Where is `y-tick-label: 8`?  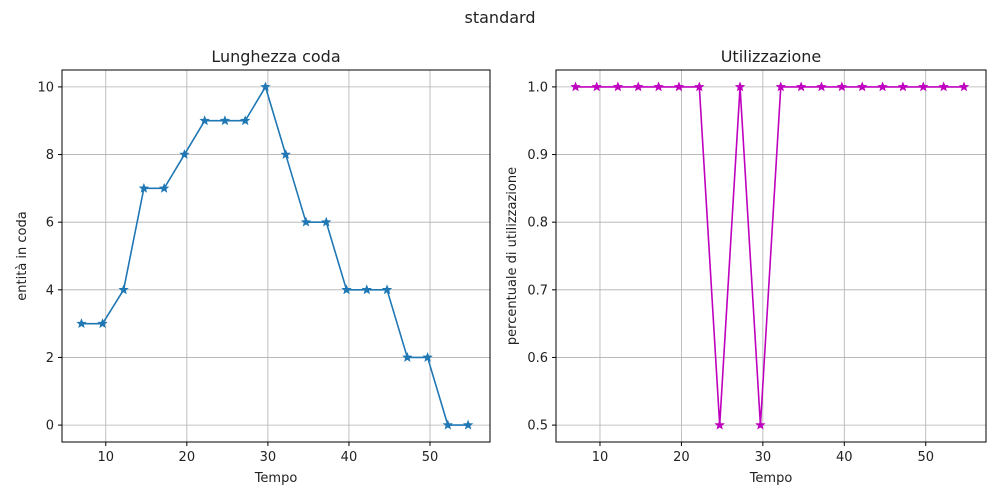
y-tick-label: 8 is located at coordinates (50, 155).